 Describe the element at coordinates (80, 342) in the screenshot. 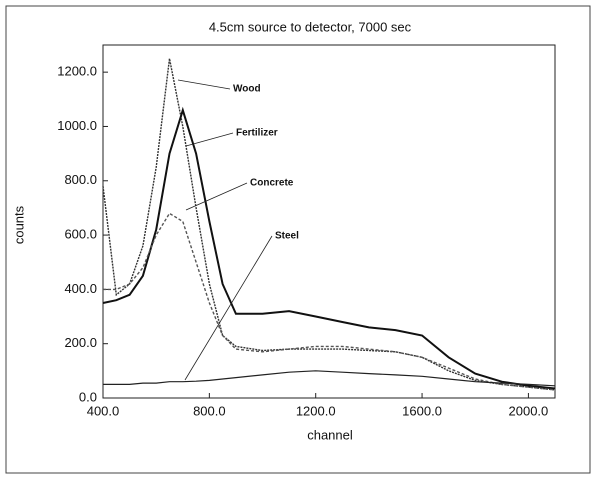

I see `y-tick-label: 200.0` at that location.